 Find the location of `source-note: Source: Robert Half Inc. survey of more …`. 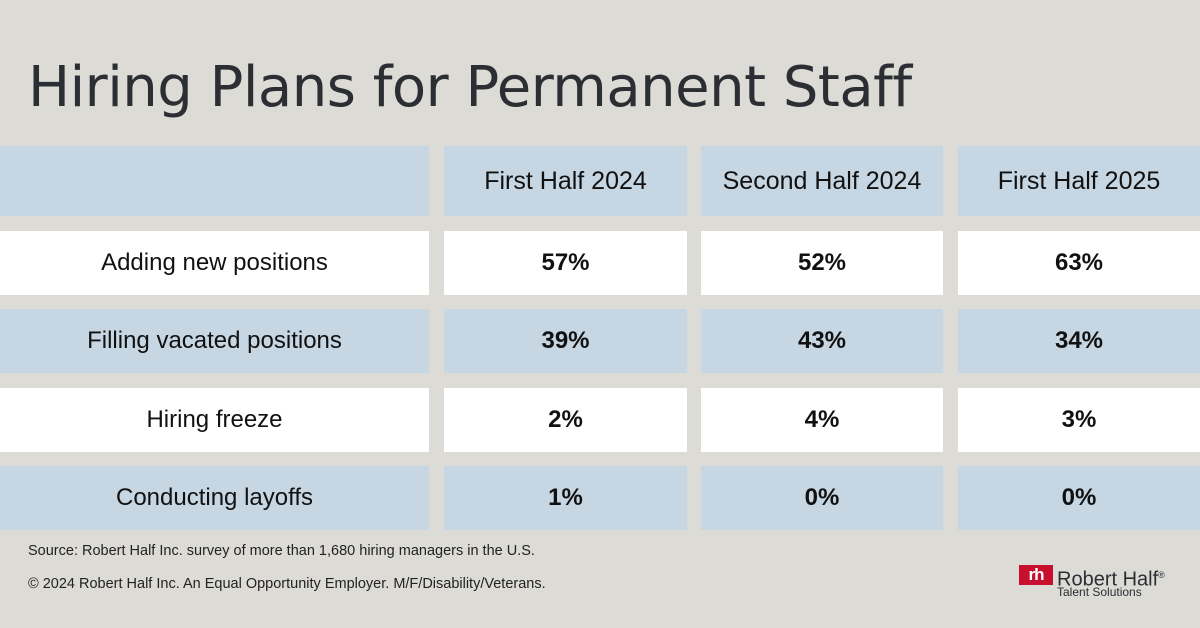

source-note: Source: Robert Half Inc. survey of more … is located at coordinates (281, 551).